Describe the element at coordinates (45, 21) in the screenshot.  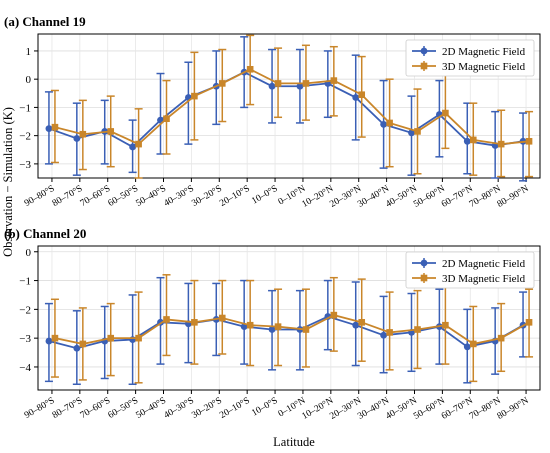
I see `panel-label: (a) Channel 19` at that location.